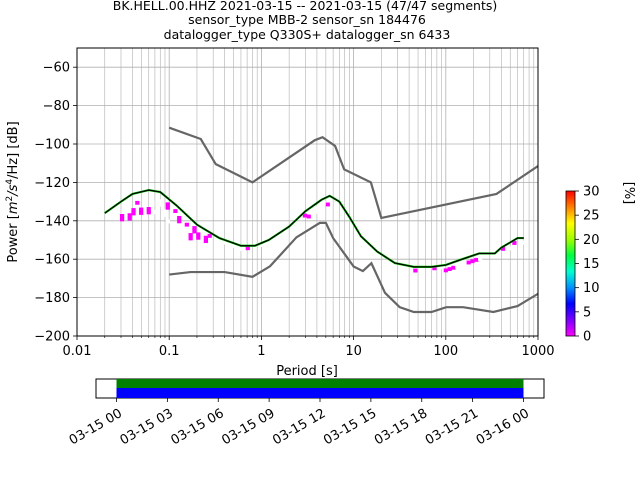  What do you see at coordinates (96, 427) in the screenshot?
I see `timeline-tick-label: 03-15 00` at bounding box center [96, 427].